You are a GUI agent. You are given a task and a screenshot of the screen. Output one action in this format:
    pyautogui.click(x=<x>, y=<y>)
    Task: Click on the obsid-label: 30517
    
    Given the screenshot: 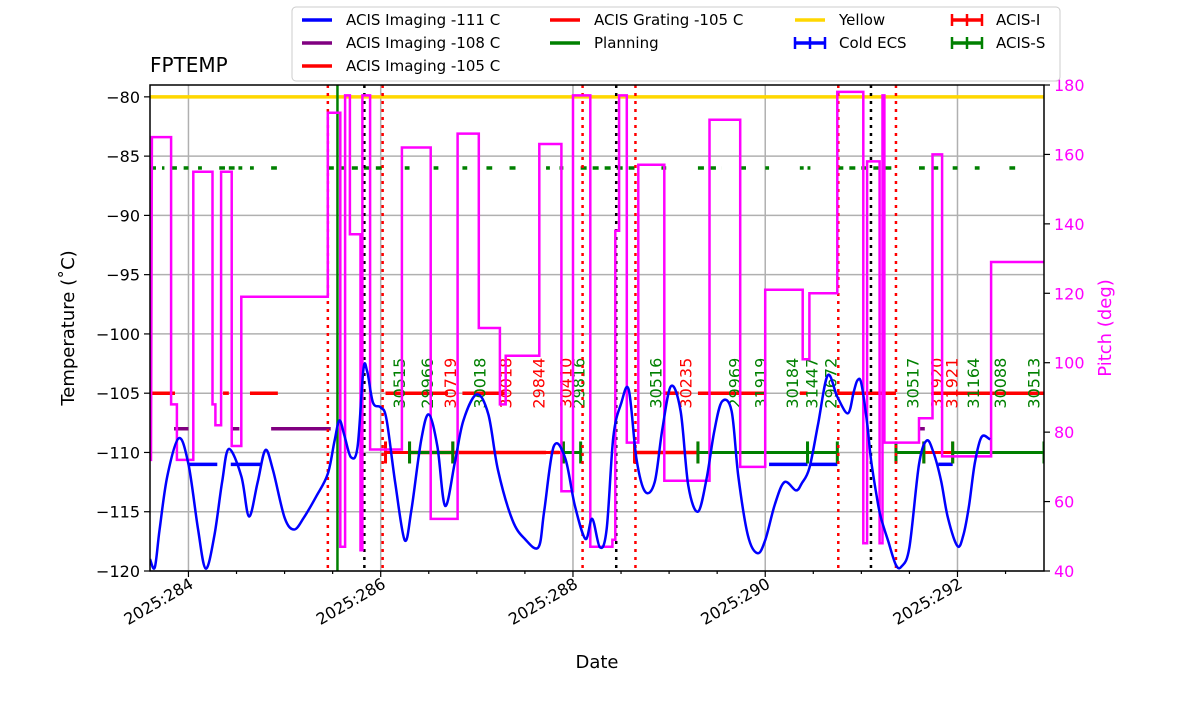 What is the action you would take?
    pyautogui.click(x=912, y=383)
    